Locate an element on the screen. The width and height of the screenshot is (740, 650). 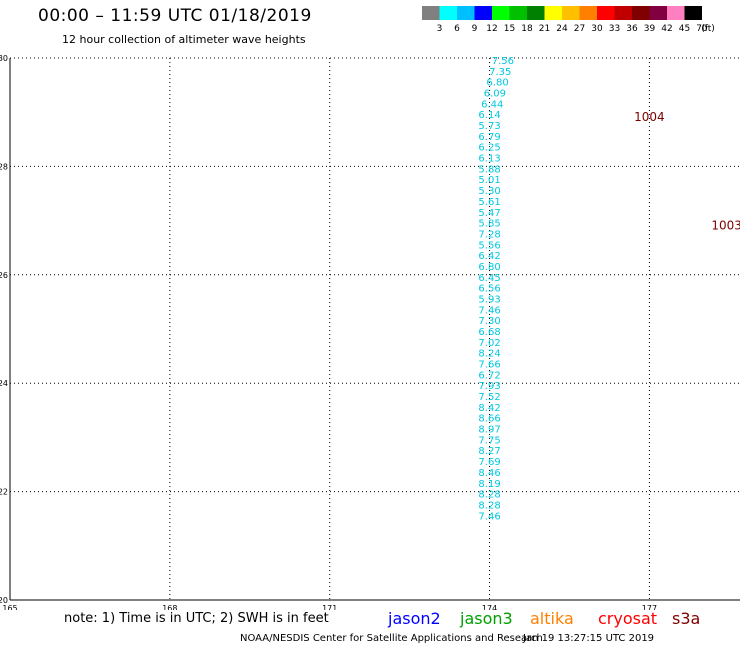
color-scale-unit: (ft) is located at coordinates (708, 29).